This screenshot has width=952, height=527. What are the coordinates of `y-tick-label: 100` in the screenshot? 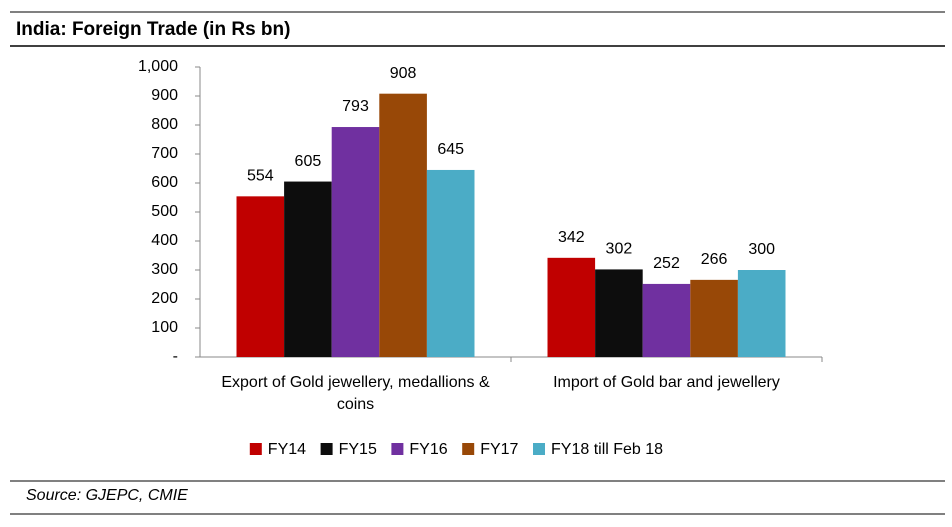 It's located at (164, 327).